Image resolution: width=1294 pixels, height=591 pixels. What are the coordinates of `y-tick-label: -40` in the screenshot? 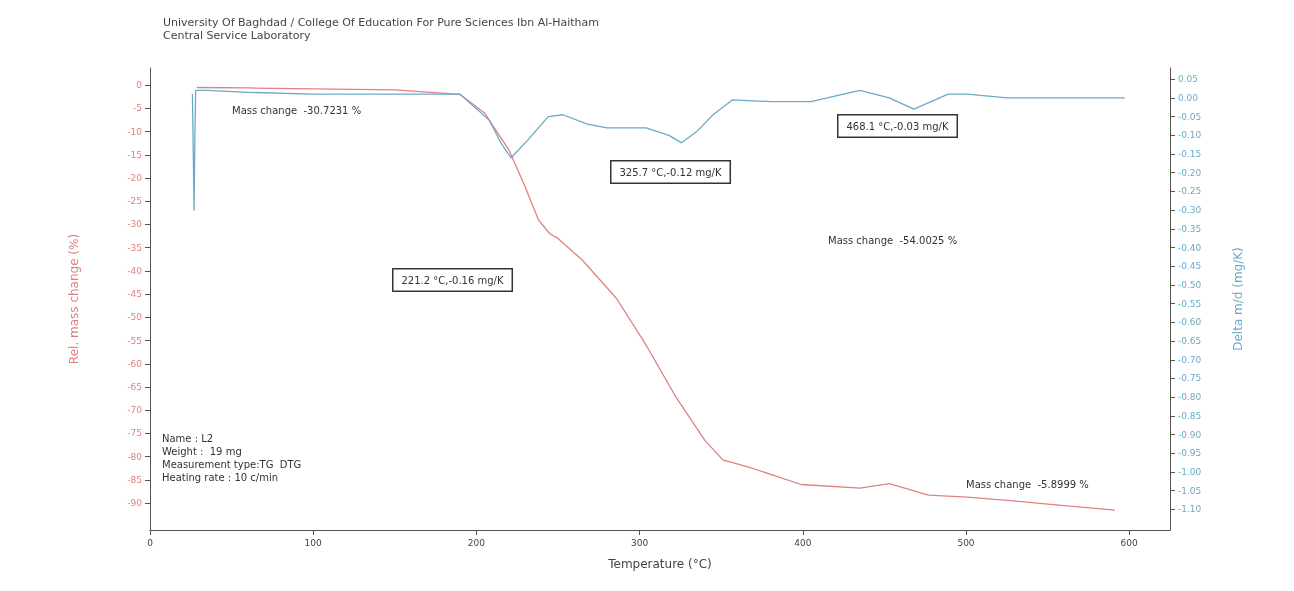 It's located at (135, 270).